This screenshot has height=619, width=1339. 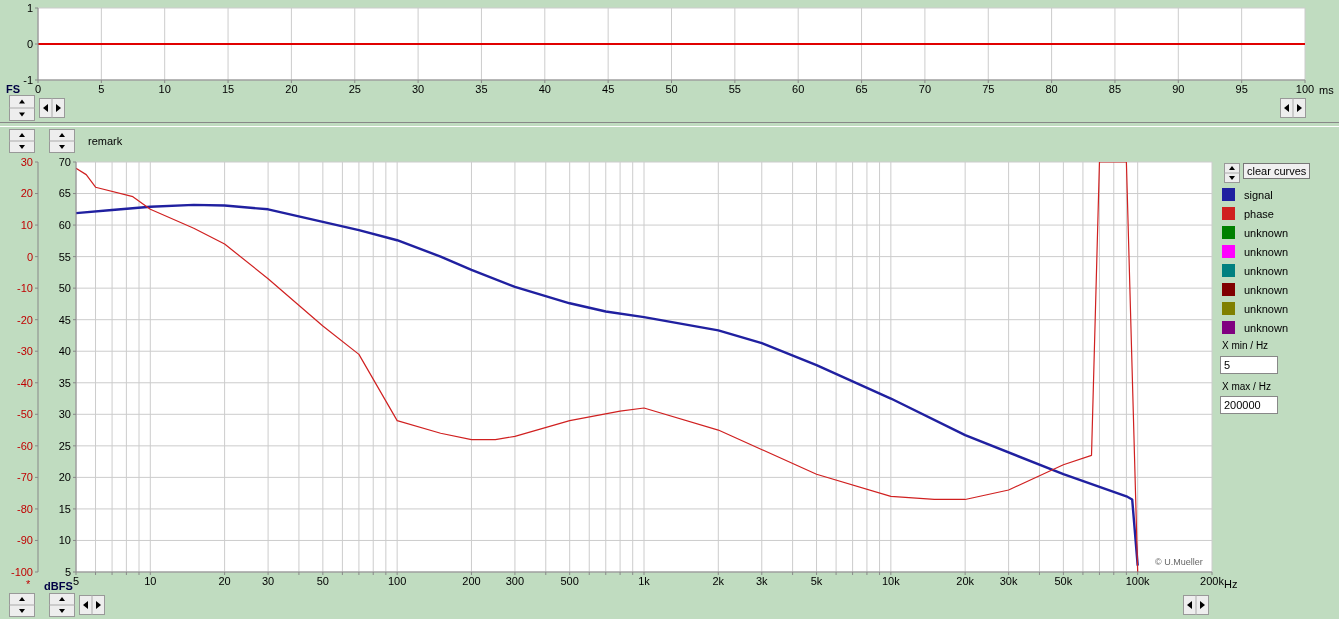 What do you see at coordinates (481, 88) in the screenshot?
I see `x-tick-label: 35` at bounding box center [481, 88].